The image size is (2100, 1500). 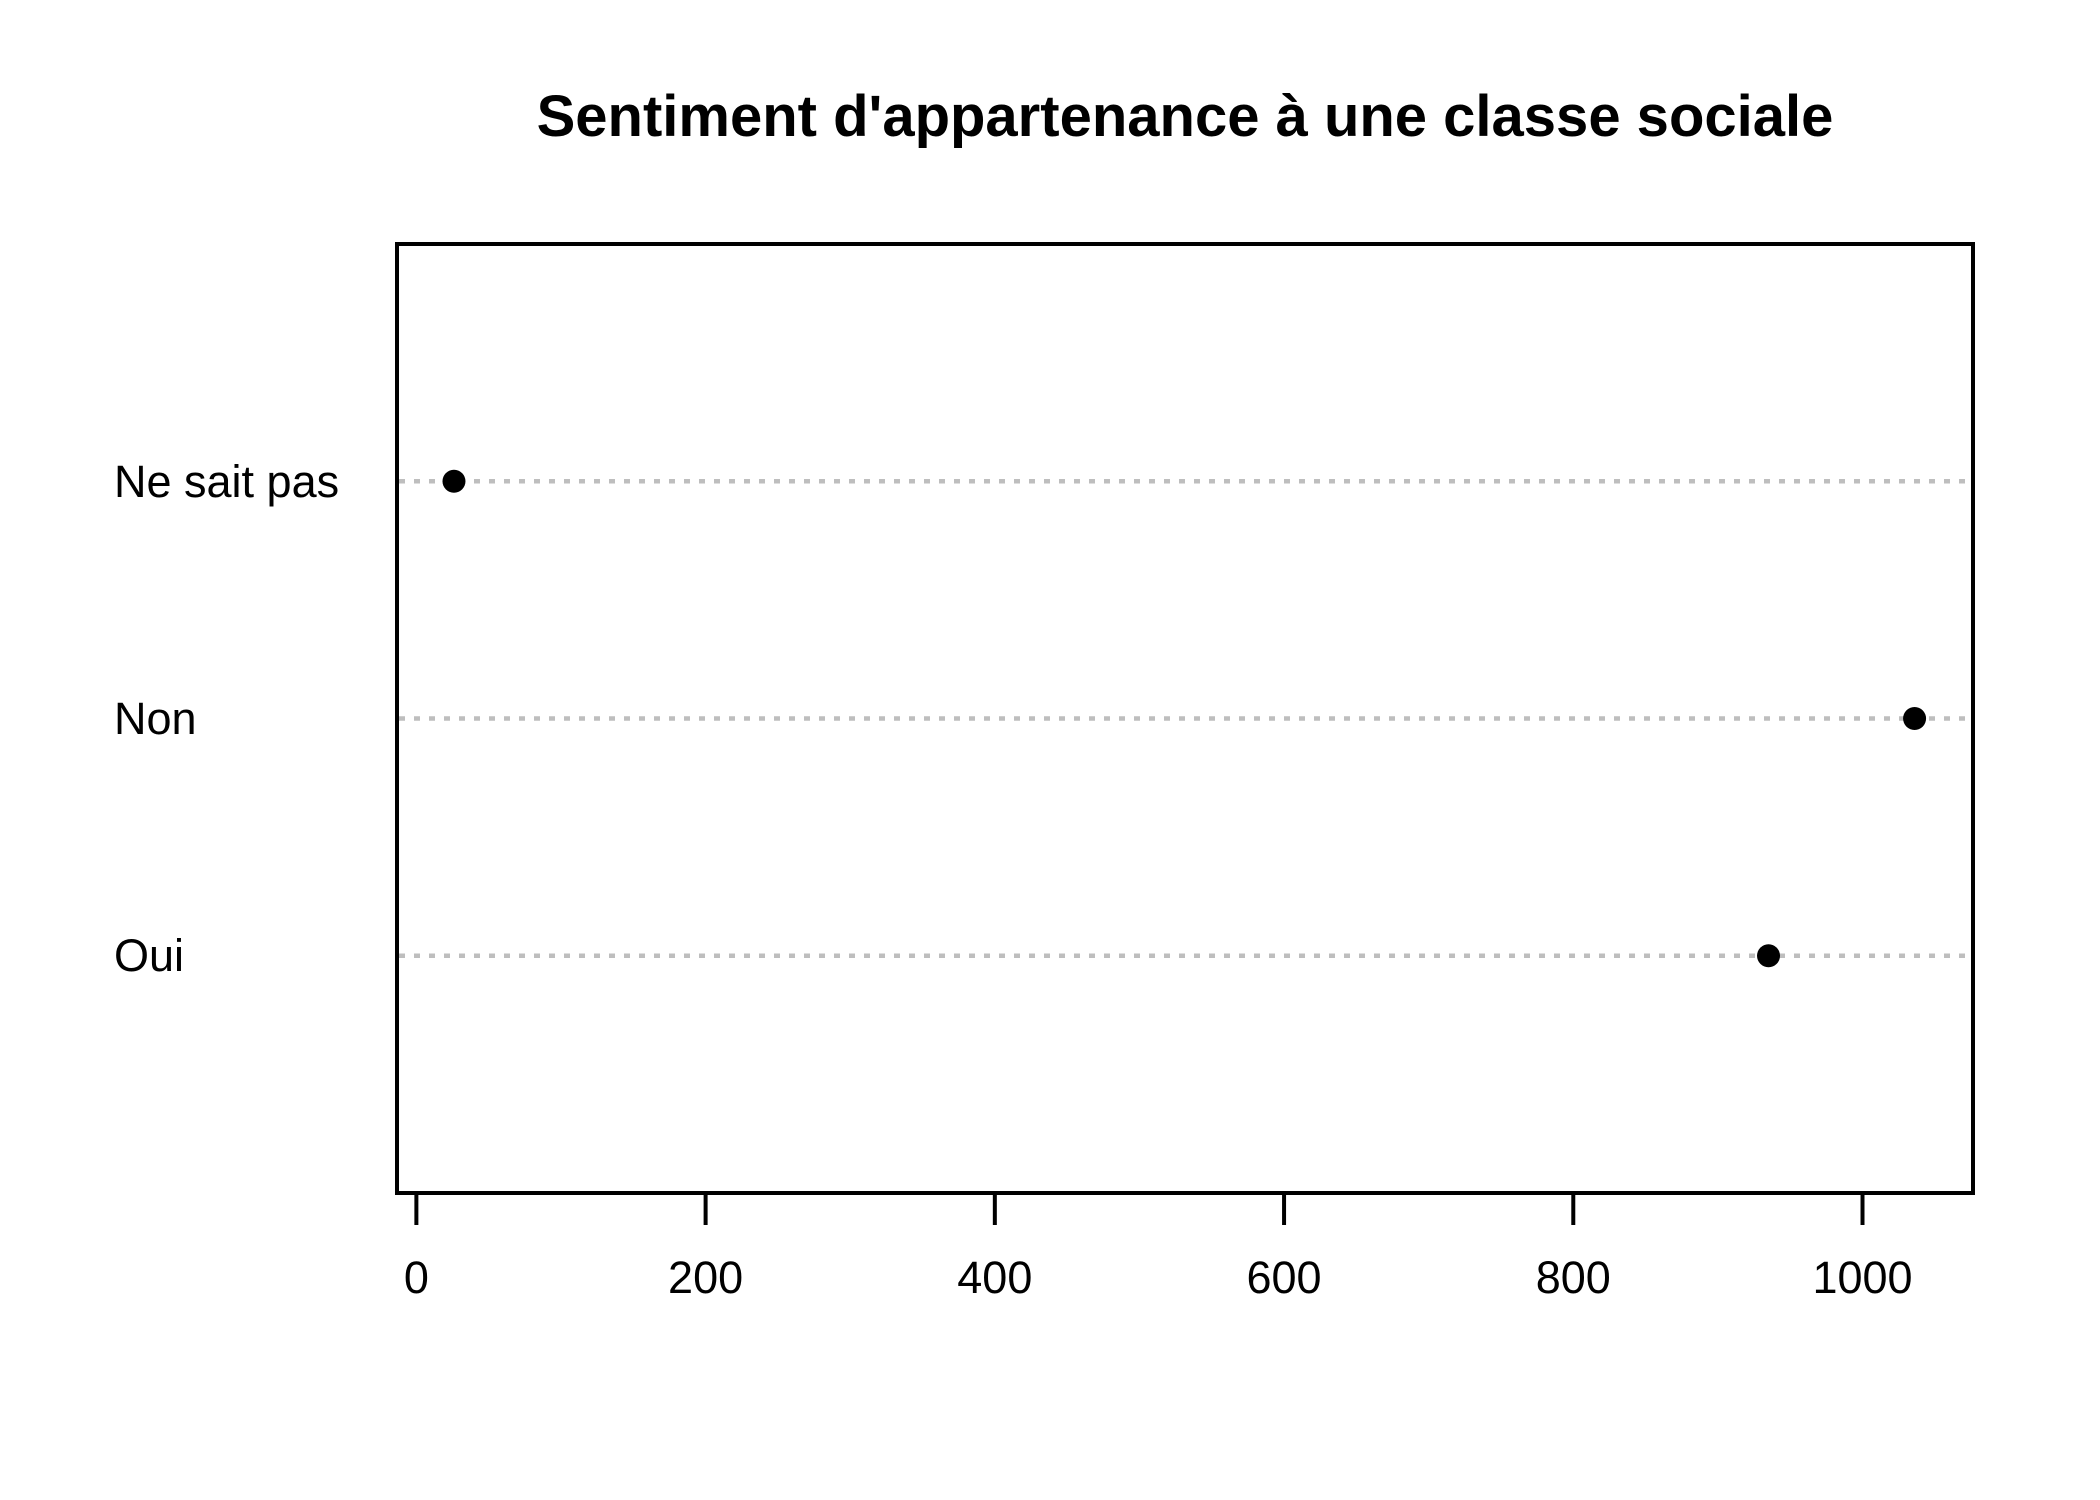 I want to click on category-label: Non, so click(x=155, y=718).